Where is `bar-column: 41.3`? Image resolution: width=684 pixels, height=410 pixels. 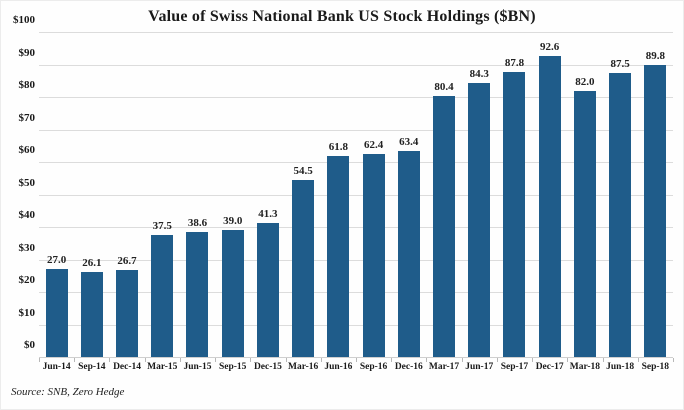
bar-column: 41.3 is located at coordinates (267, 194).